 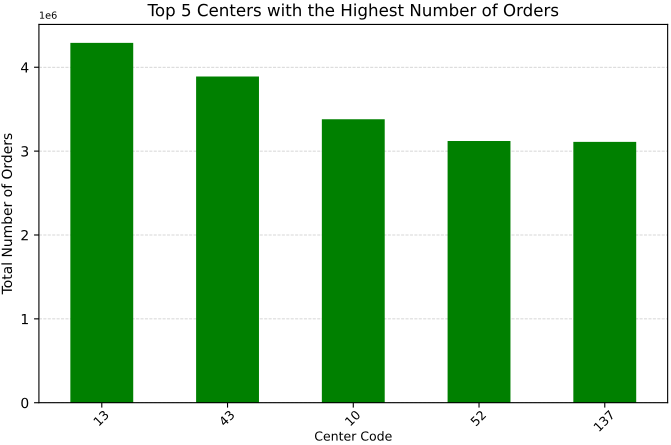 What do you see at coordinates (24, 151) in the screenshot?
I see `y-tick-label: 3` at bounding box center [24, 151].